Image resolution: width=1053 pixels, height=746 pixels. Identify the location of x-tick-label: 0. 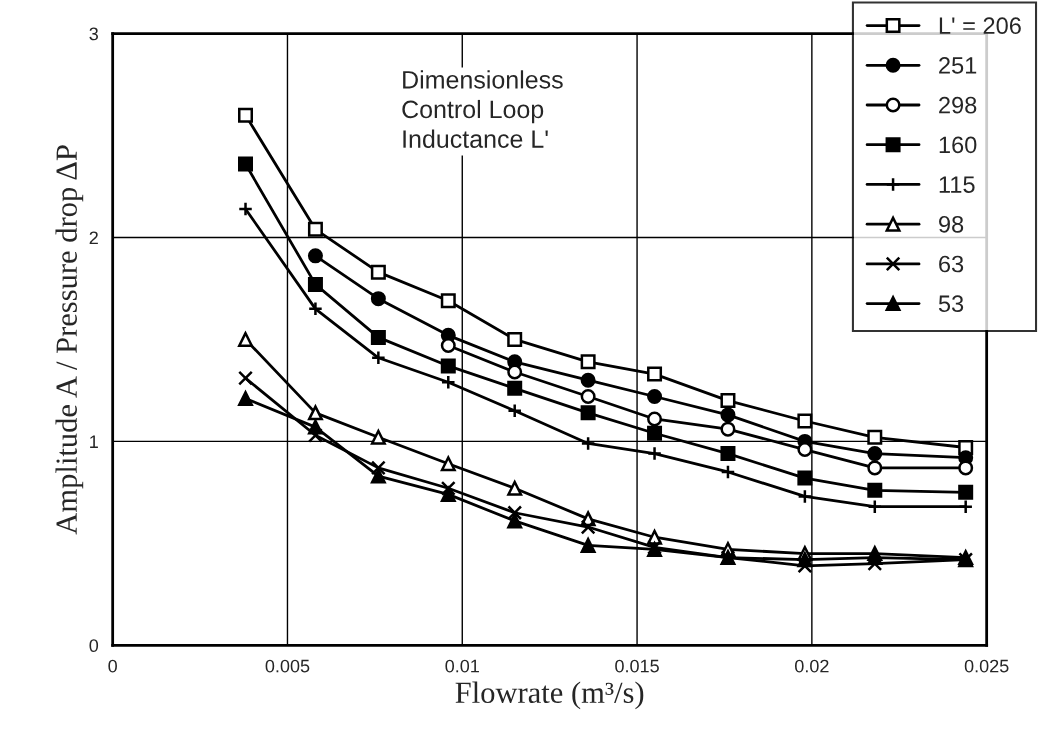
(112, 666).